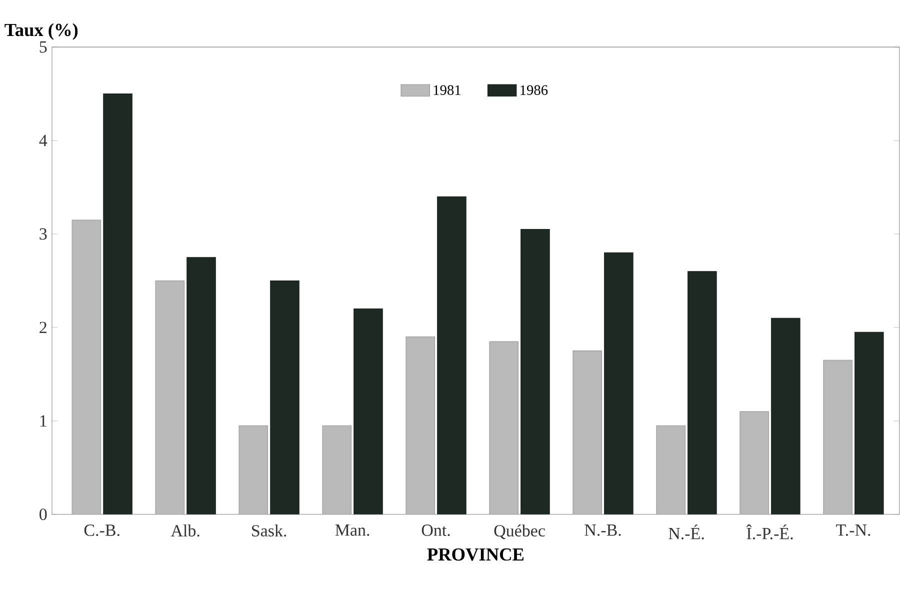  Describe the element at coordinates (475, 554) in the screenshot. I see `x-axis-title: PROVINCE` at that location.